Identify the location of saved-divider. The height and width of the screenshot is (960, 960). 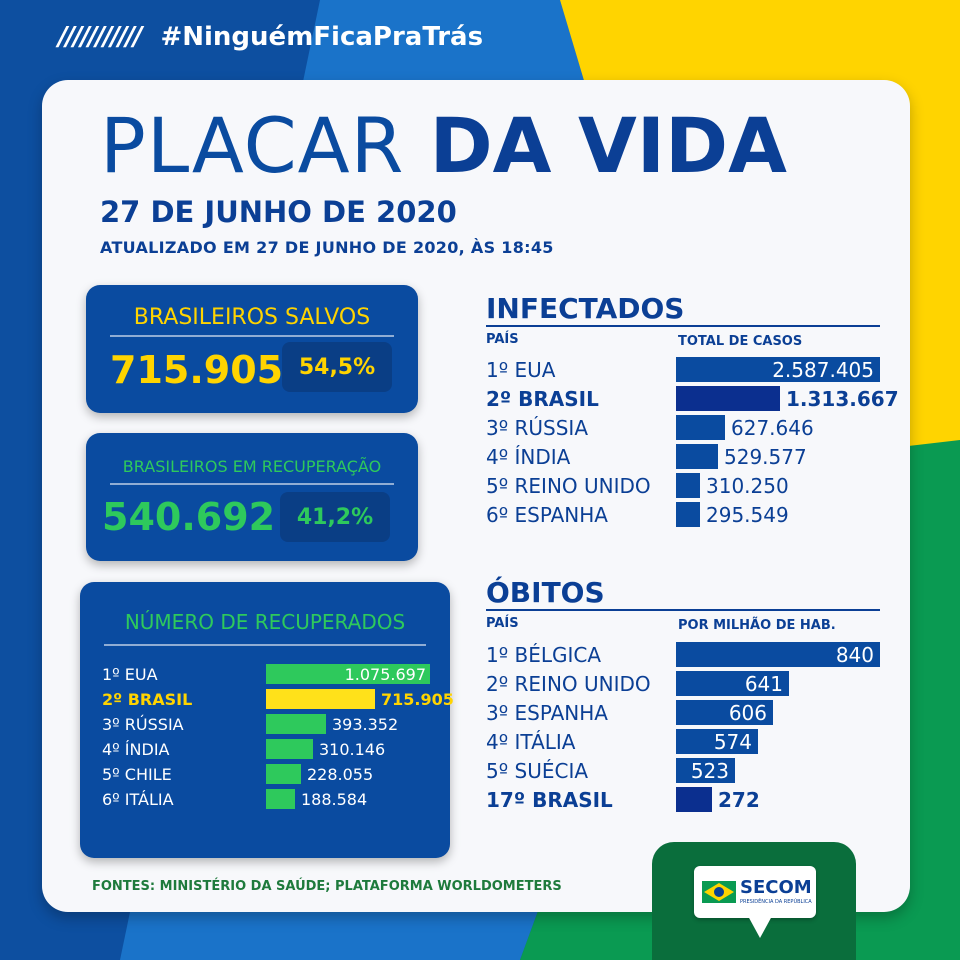
(252, 336).